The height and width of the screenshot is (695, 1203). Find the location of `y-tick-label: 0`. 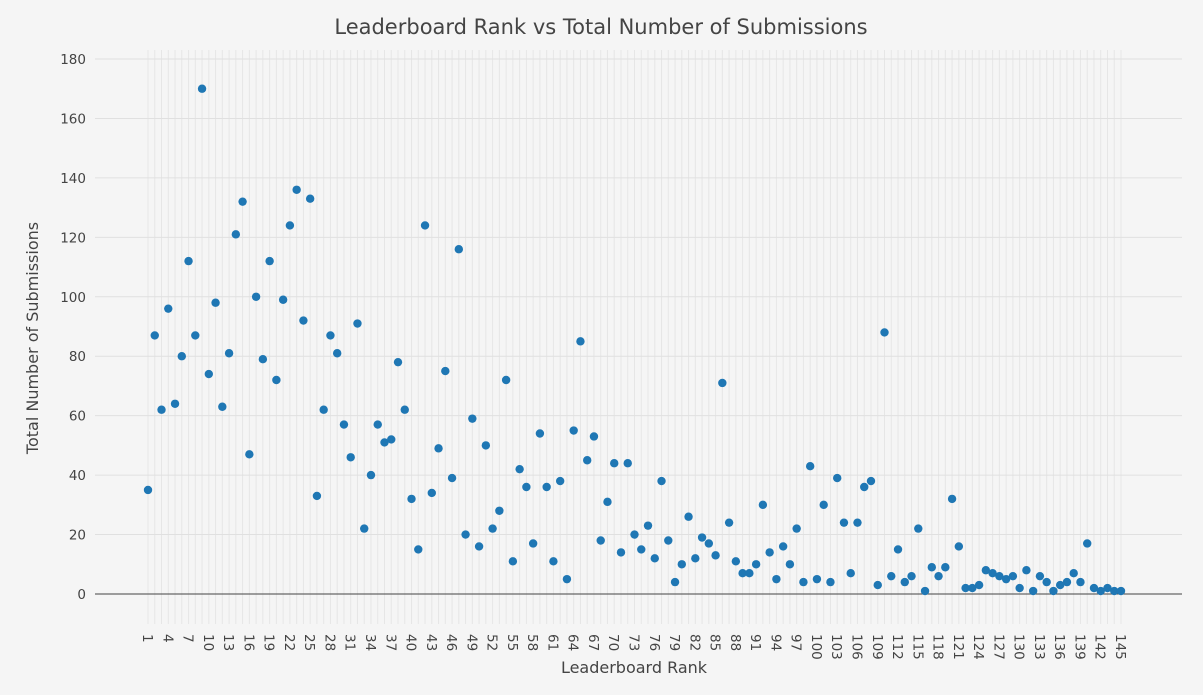

y-tick-label: 0 is located at coordinates (81, 595).